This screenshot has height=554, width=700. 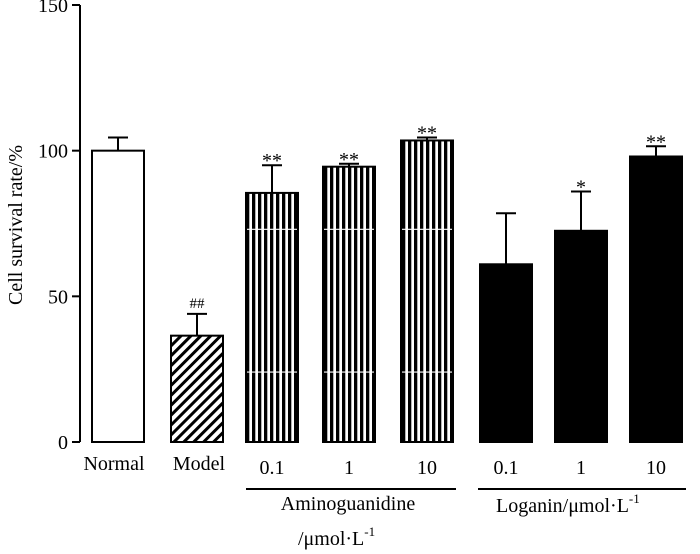 What do you see at coordinates (272, 468) in the screenshot?
I see `category-label-2: 0.1` at bounding box center [272, 468].